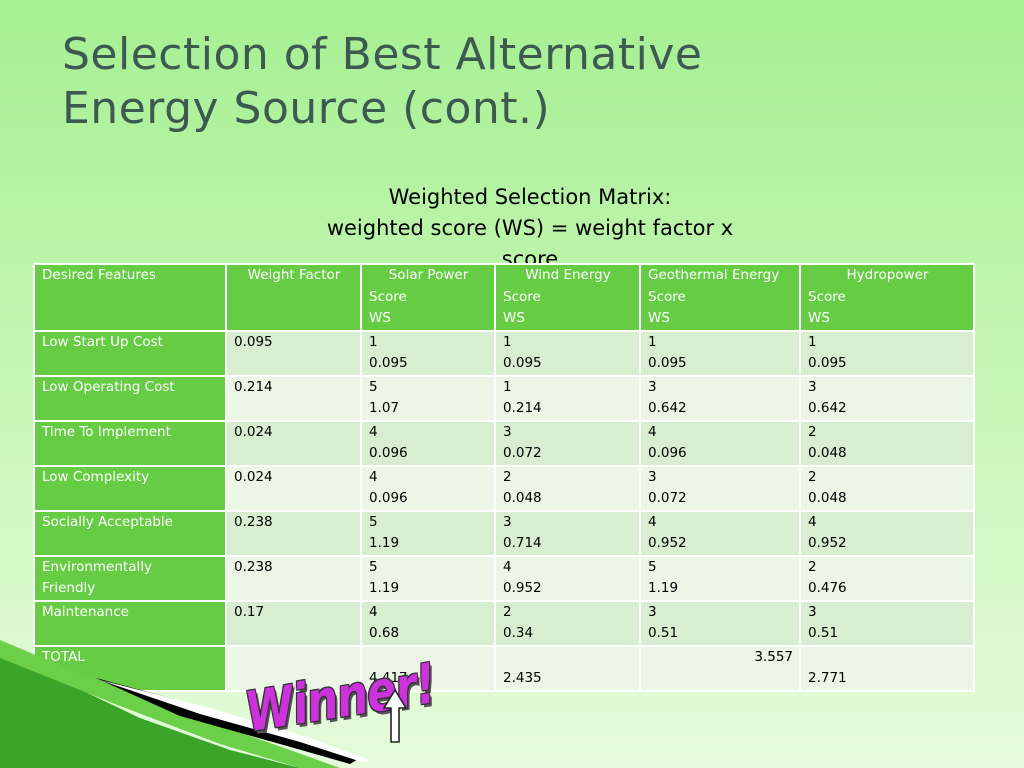 This screenshot has width=1024, height=768. Describe the element at coordinates (887, 668) in the screenshot. I see `total-hydro-cell: 2.771` at that location.